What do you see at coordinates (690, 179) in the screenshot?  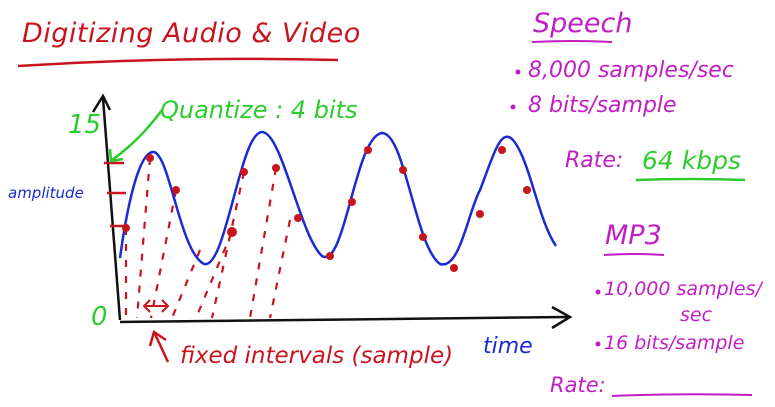 I see `rate-value-underline` at bounding box center [690, 179].